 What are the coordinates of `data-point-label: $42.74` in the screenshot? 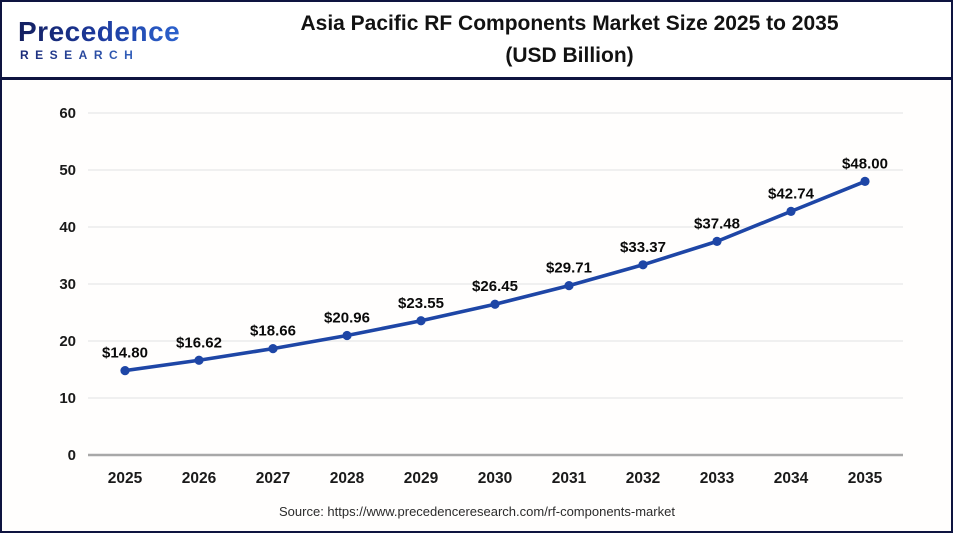 It's located at (791, 193).